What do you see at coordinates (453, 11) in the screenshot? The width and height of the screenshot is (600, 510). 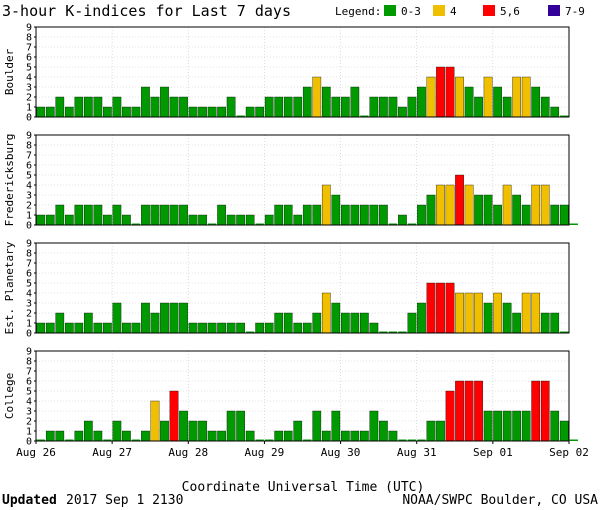 I see `legend-entry-1: 4` at bounding box center [453, 11].